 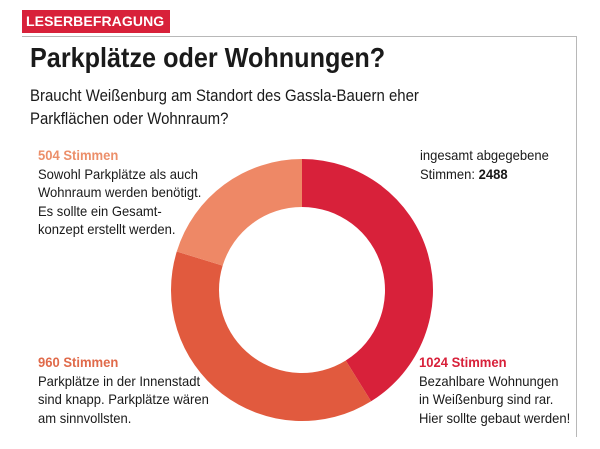 I want to click on total-text-line: Stimmen: 2488, so click(x=484, y=174).